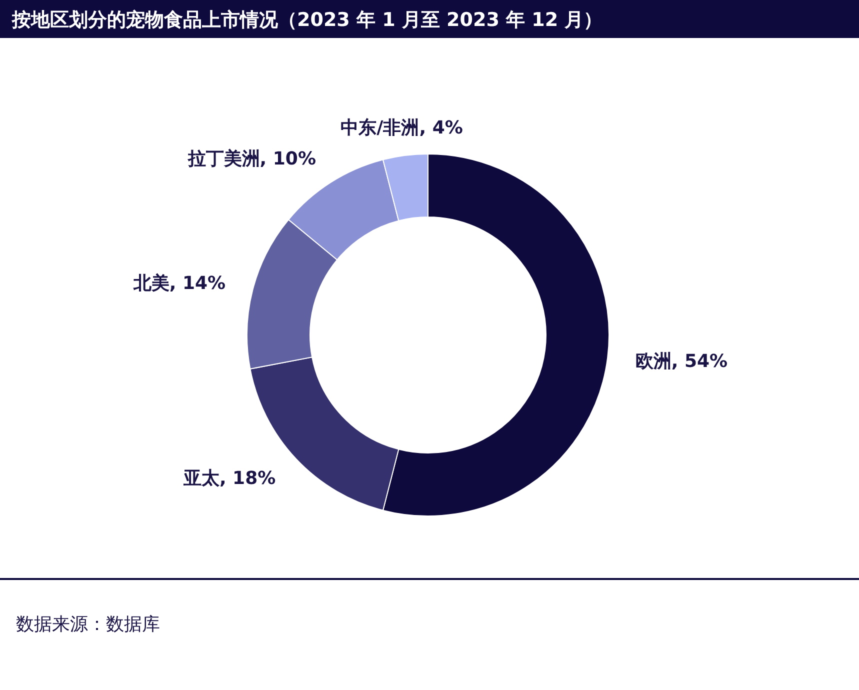  Describe the element at coordinates (223, 159) in the screenshot. I see `slice-label: 拉丁美洲` at that location.